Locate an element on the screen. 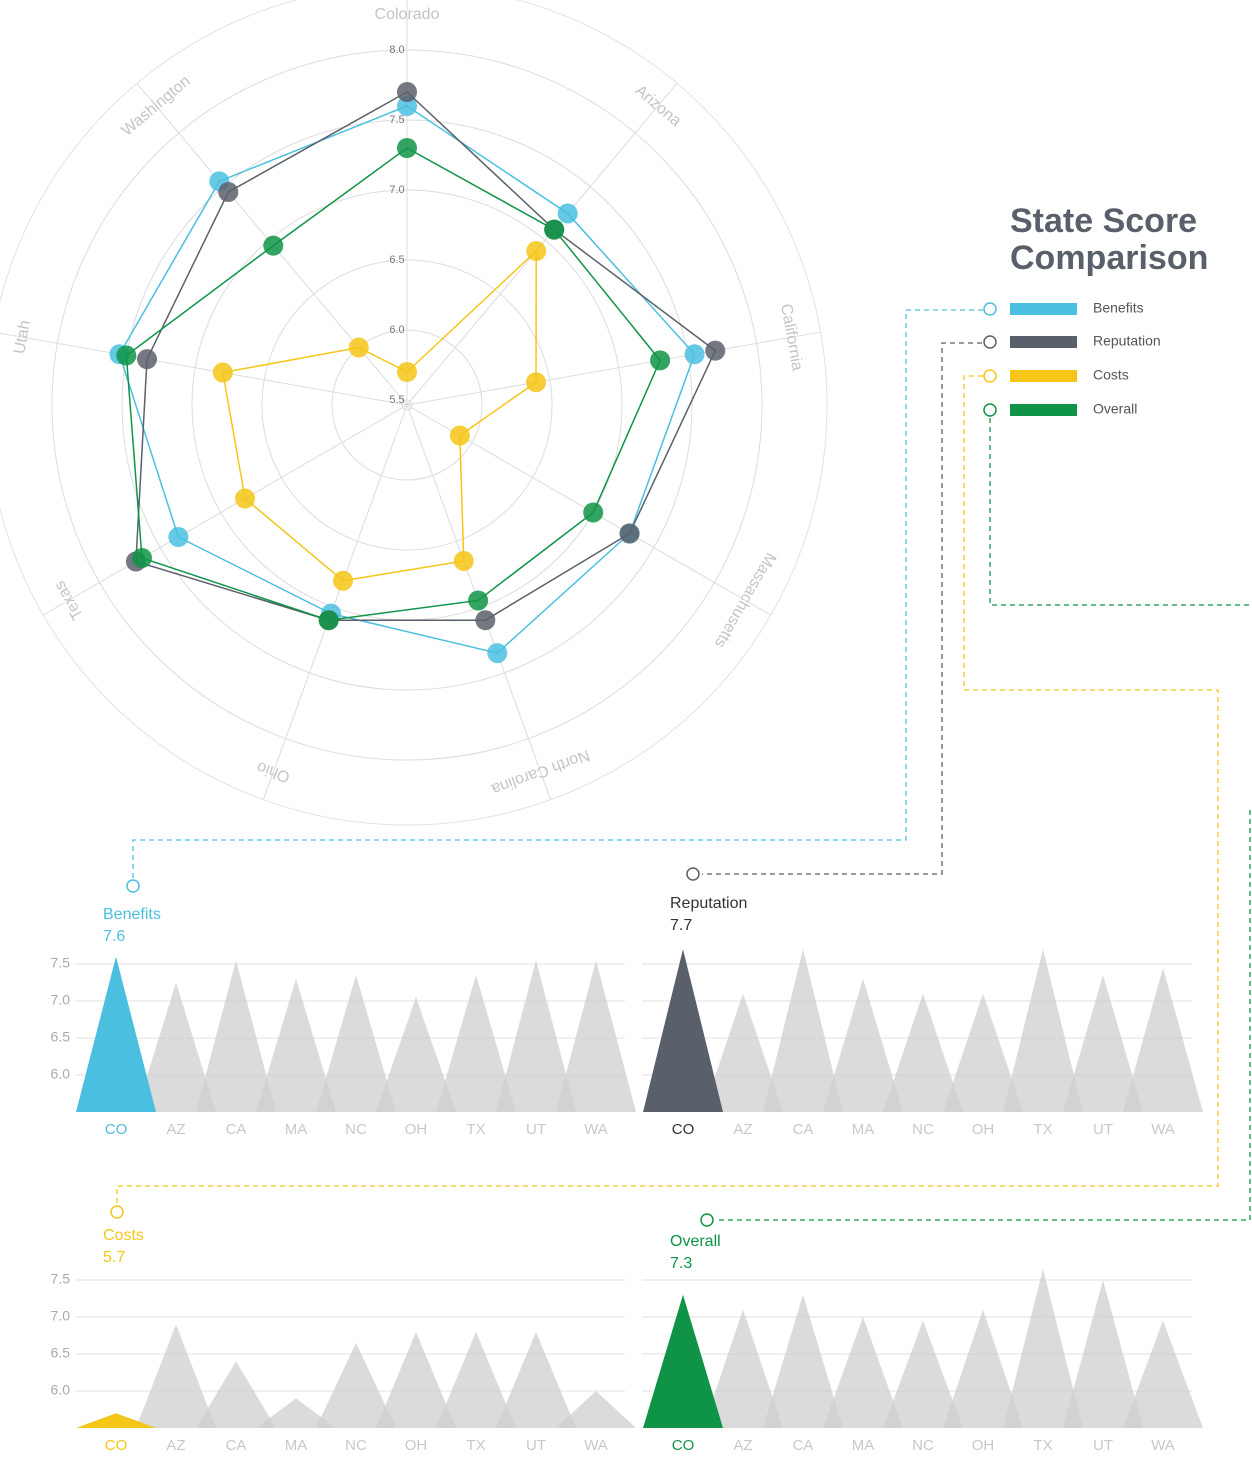 This screenshot has height=1458, width=1252. legend-label: Benefits is located at coordinates (1118, 308).